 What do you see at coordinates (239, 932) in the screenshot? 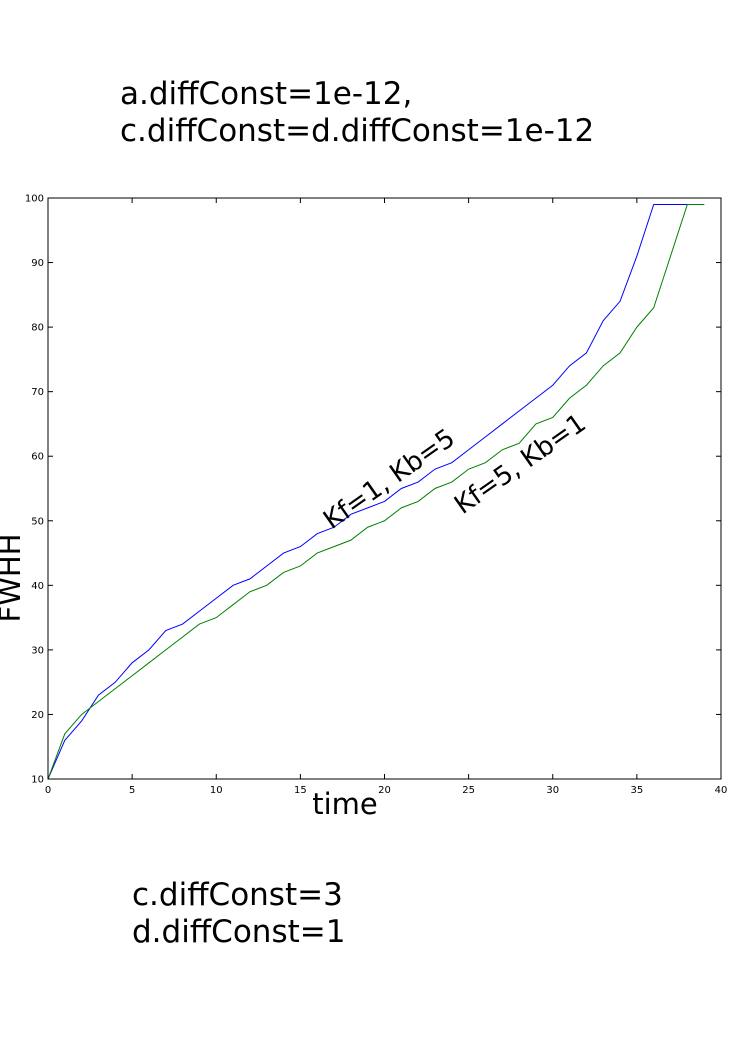
I see `bottom-note-line-2: d.diffConst=1` at bounding box center [239, 932].